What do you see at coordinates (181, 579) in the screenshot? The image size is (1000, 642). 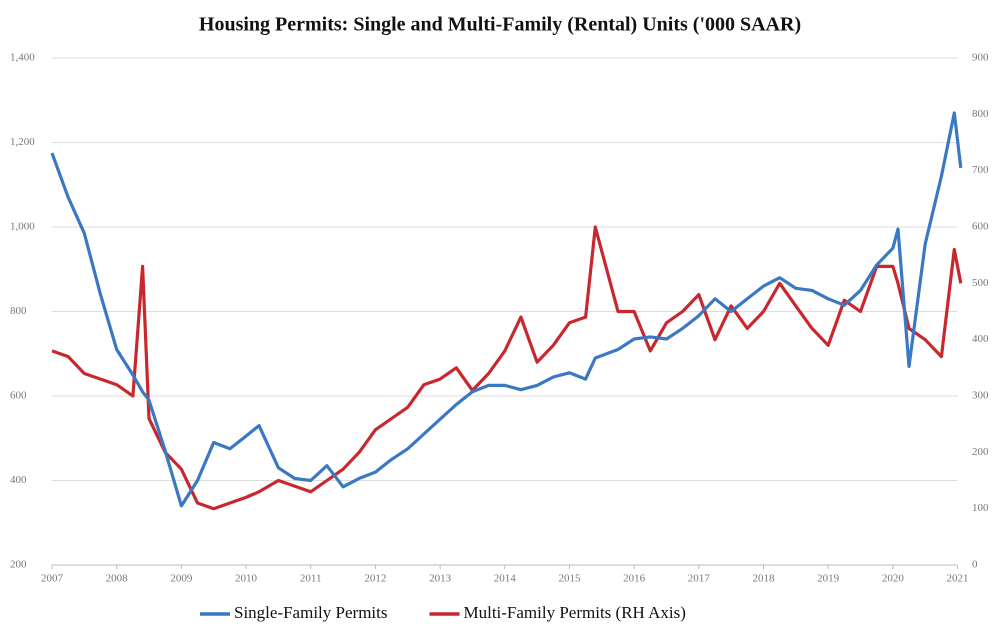 I see `x-tick-label: 2009` at bounding box center [181, 579].